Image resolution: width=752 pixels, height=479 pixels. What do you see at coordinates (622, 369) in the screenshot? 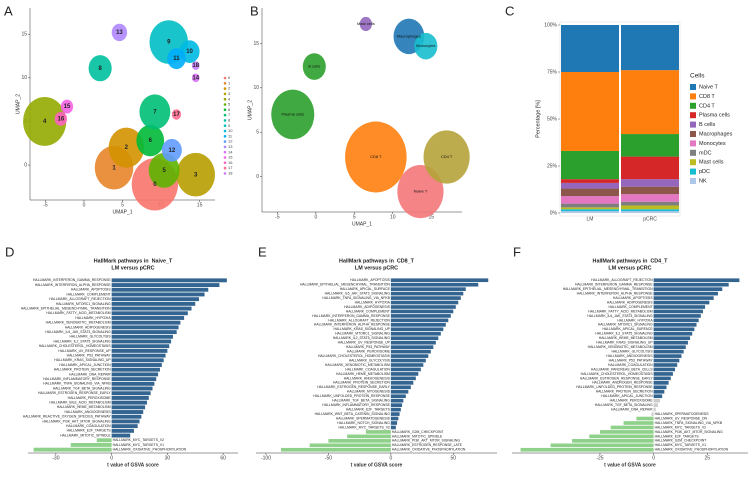
I see `bar-label: HALLMARK_PANCREAS_BETA_CELLS` at bounding box center [622, 369].